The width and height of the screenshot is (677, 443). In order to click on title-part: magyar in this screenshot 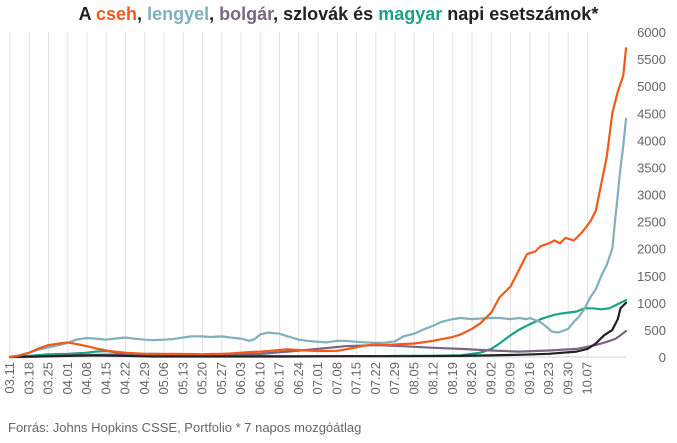, I will do `click(410, 14)`.